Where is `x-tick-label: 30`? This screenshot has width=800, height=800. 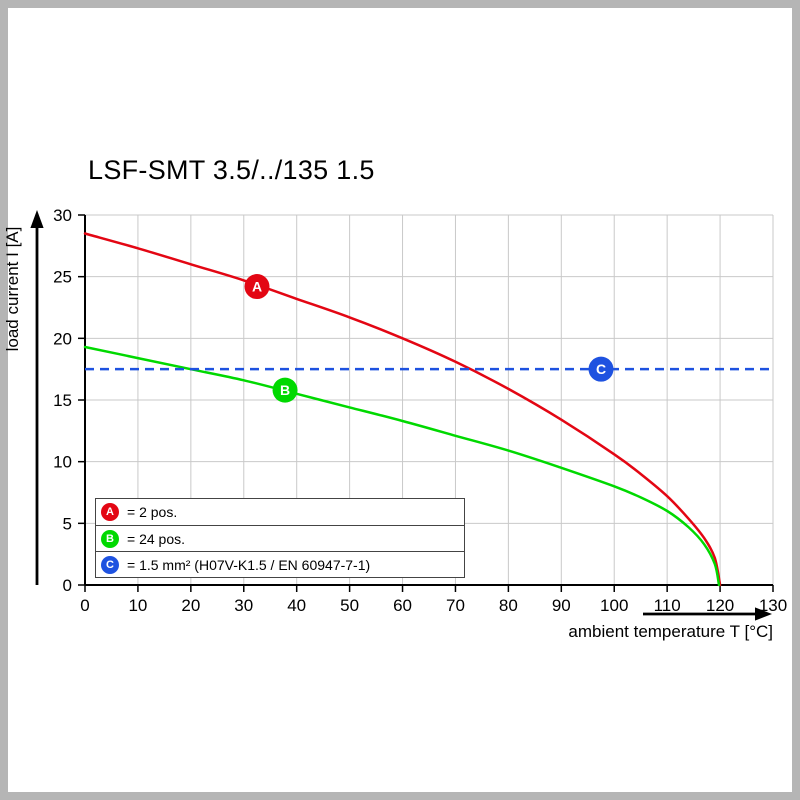
x-tick-label: 30 is located at coordinates (243, 605).